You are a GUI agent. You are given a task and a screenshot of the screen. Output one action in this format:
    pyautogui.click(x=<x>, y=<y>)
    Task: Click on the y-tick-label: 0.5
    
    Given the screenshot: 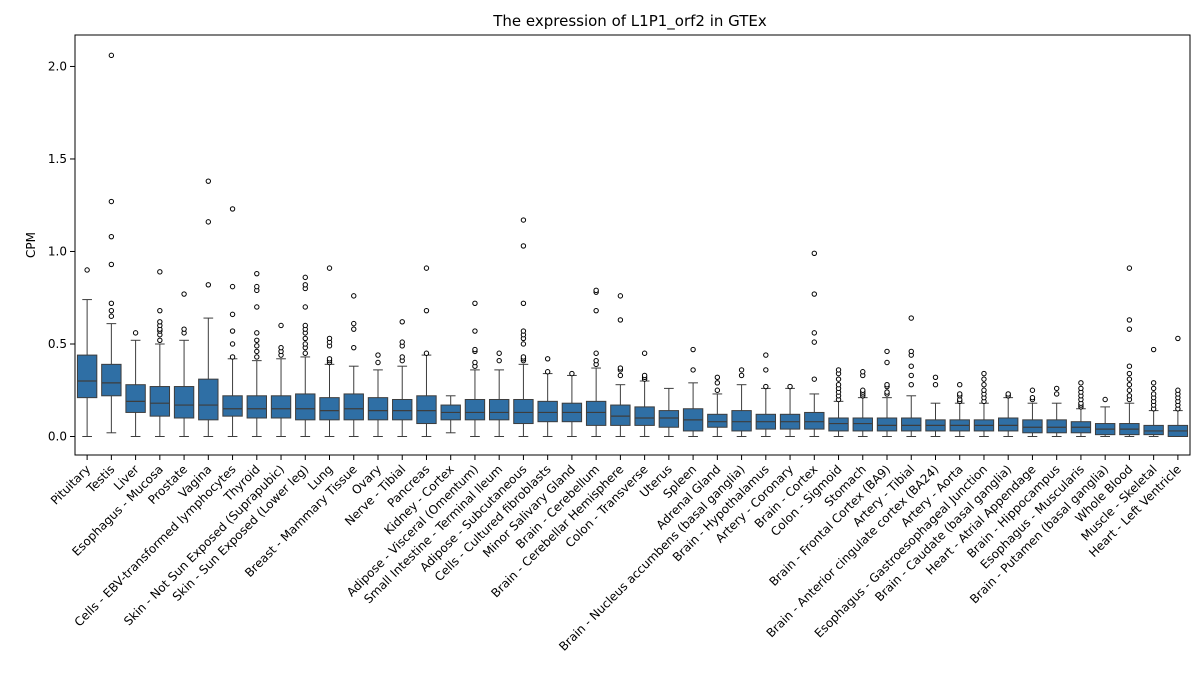 What is the action you would take?
    pyautogui.click(x=57, y=344)
    